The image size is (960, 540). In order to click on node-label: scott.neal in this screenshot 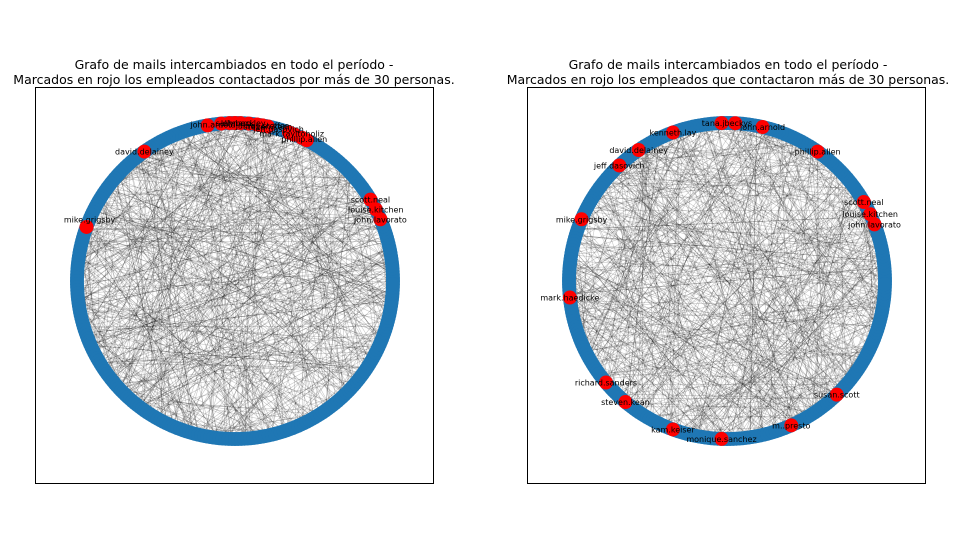, I will do `click(863, 202)`.